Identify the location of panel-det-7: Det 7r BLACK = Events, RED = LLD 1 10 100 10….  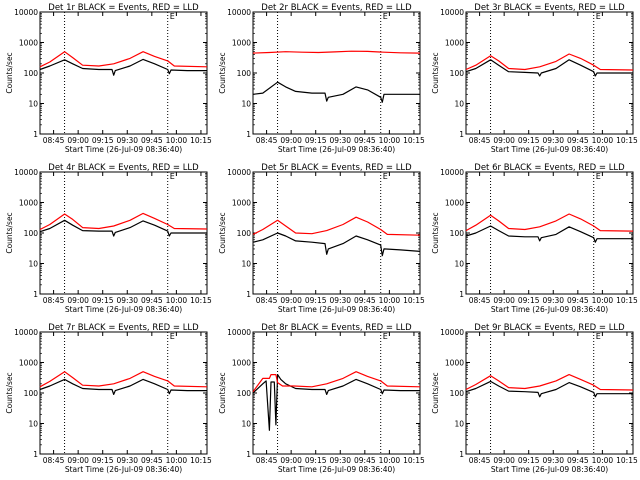
(108, 398).